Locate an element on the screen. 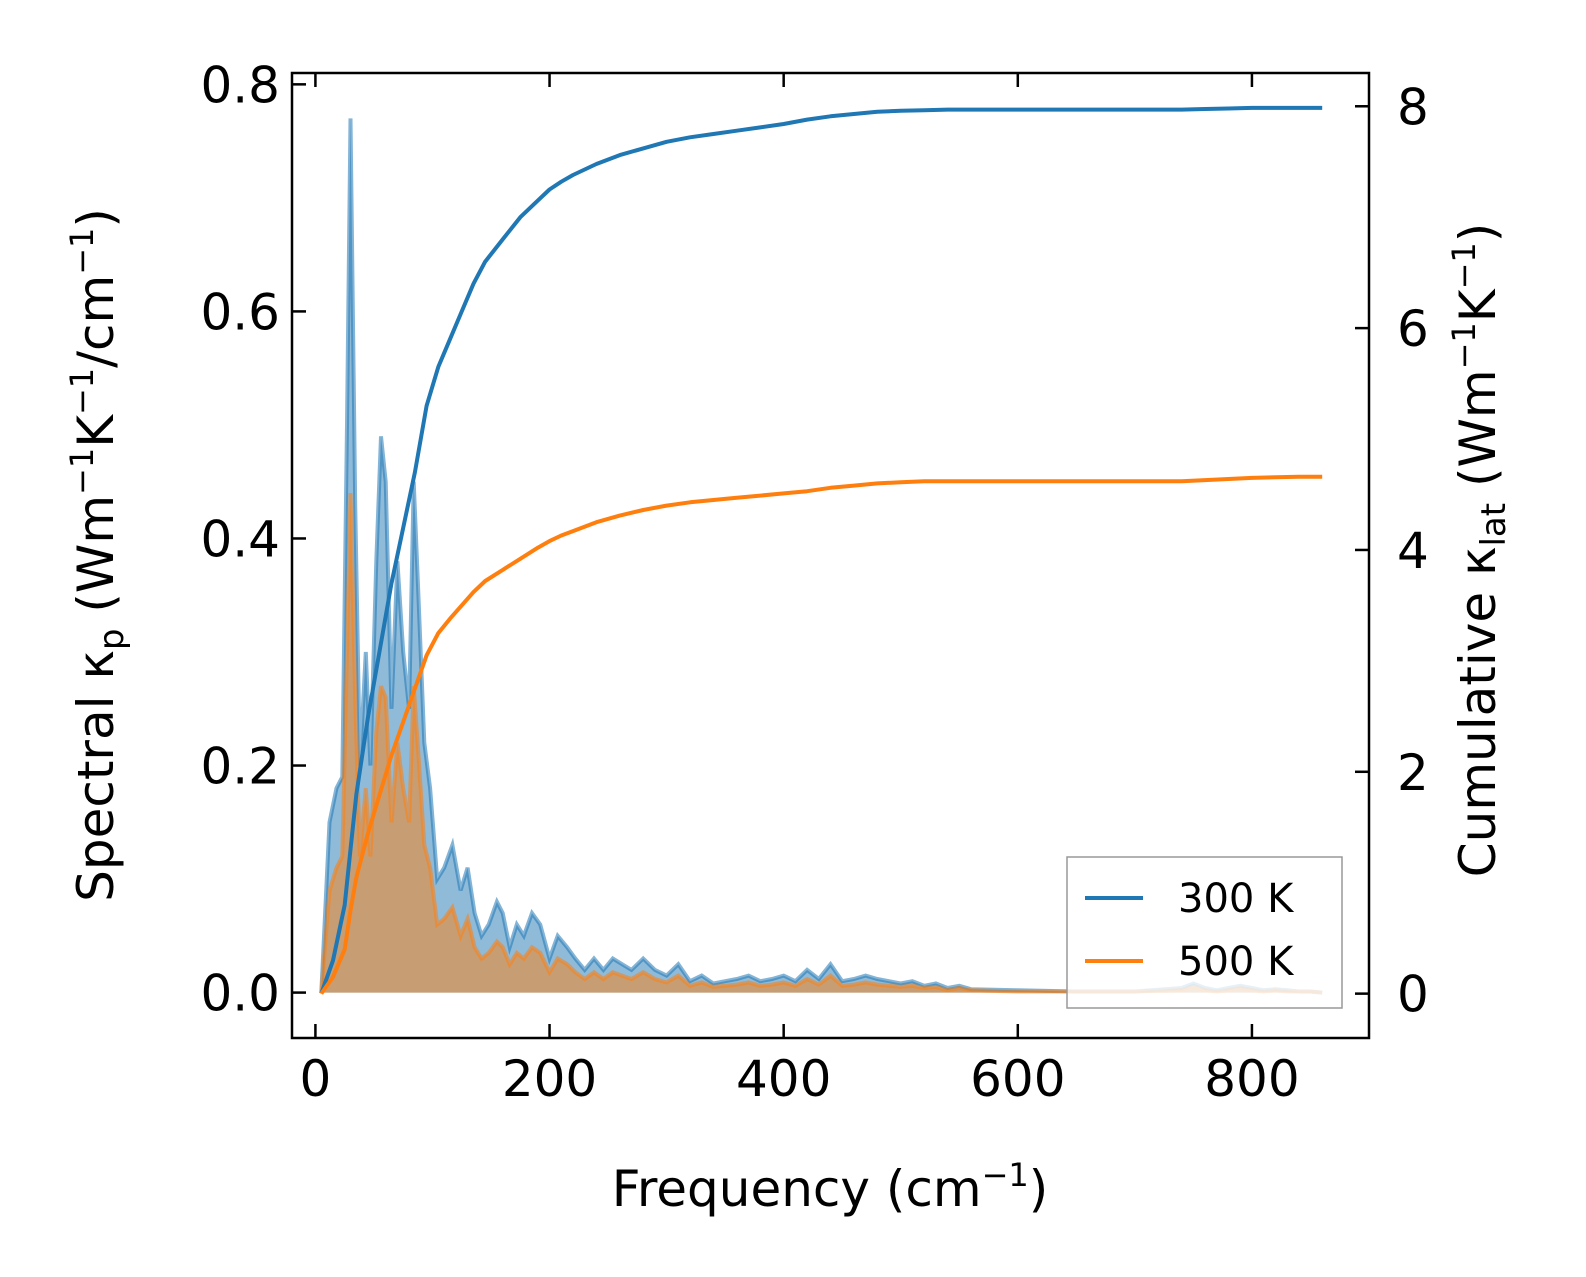 The width and height of the screenshot is (1586, 1277). x-tick-label: 400 is located at coordinates (783, 1079).